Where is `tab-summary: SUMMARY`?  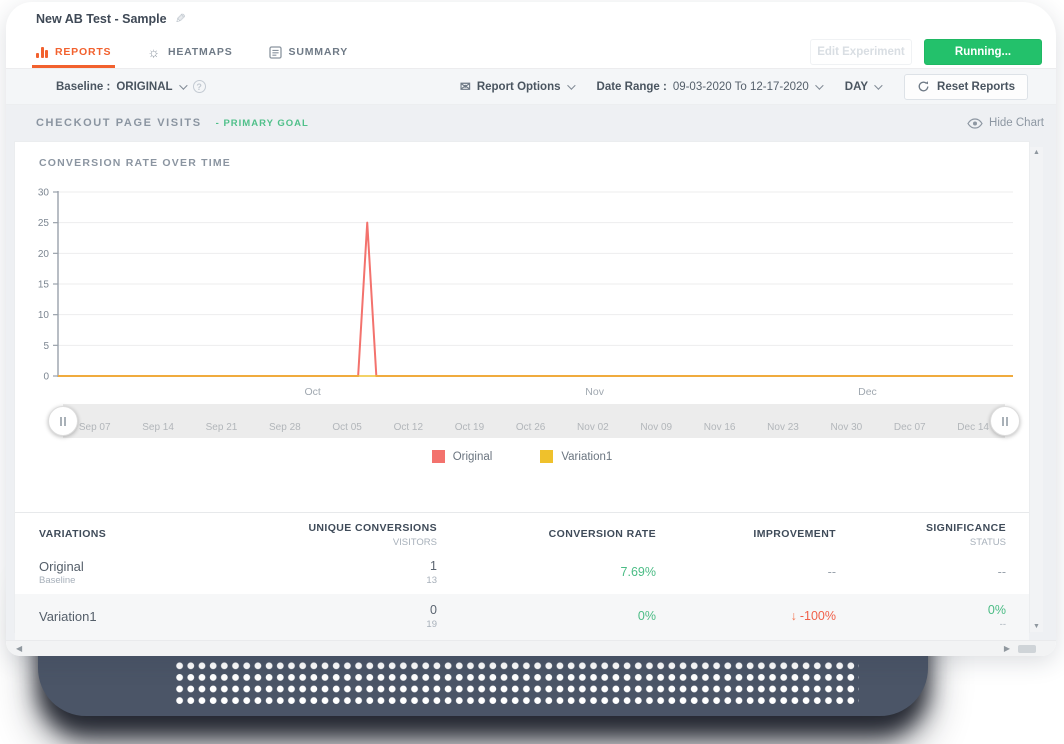 tab-summary: SUMMARY is located at coordinates (308, 52).